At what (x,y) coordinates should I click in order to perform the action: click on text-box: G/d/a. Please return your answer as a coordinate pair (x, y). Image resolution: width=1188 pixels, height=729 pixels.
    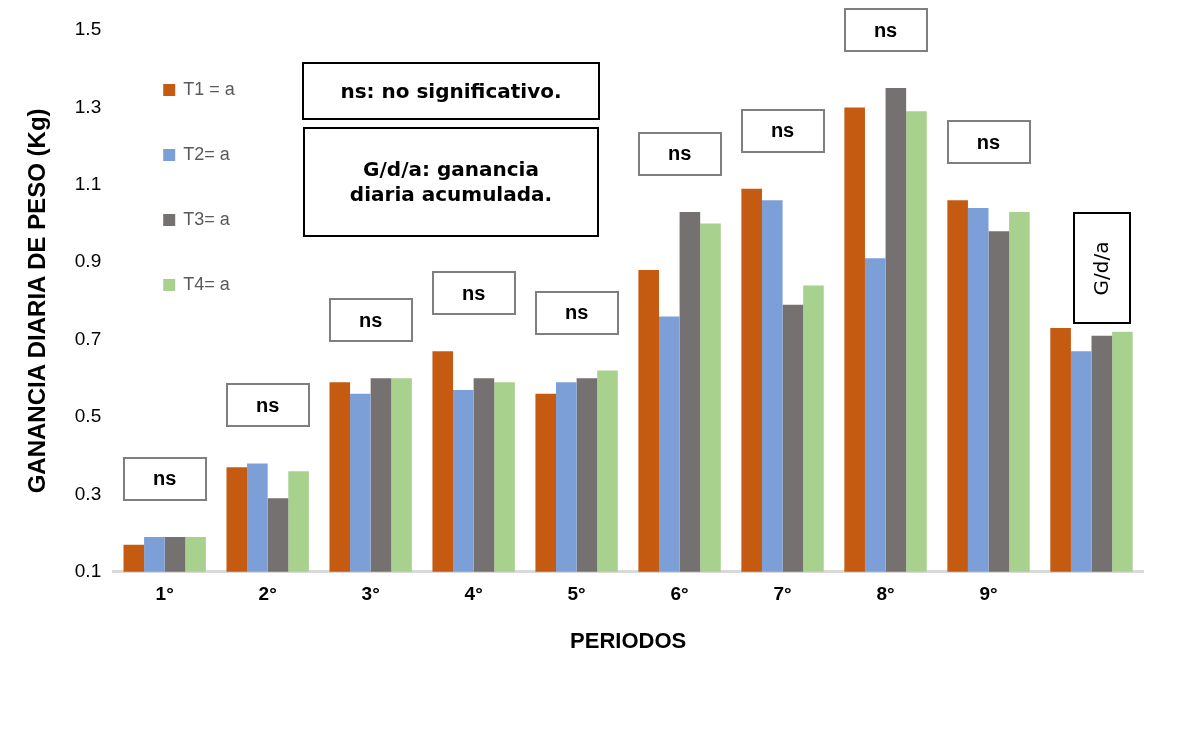
    Looking at the image, I should click on (1101, 268).